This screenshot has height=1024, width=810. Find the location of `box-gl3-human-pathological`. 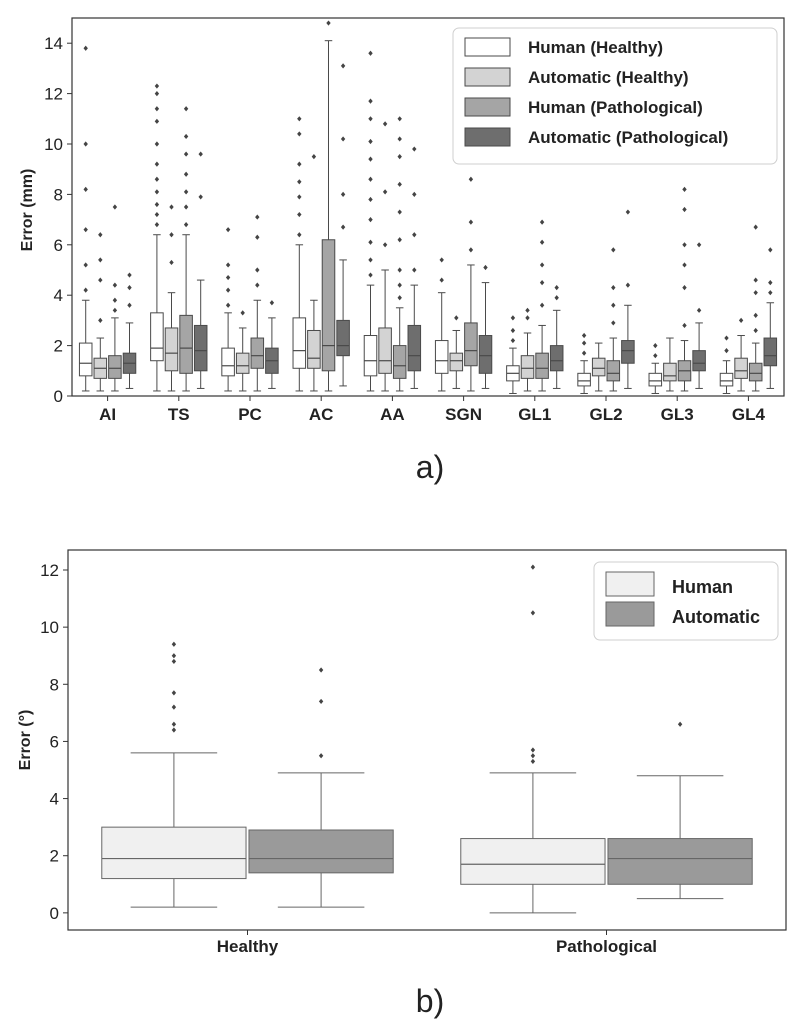

box-gl3-human-pathological is located at coordinates (684, 289).